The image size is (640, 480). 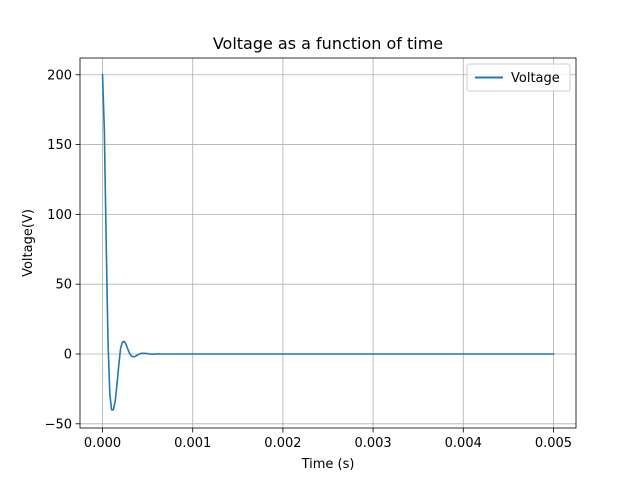 I want to click on y-tick-label: 100, so click(x=59, y=215).